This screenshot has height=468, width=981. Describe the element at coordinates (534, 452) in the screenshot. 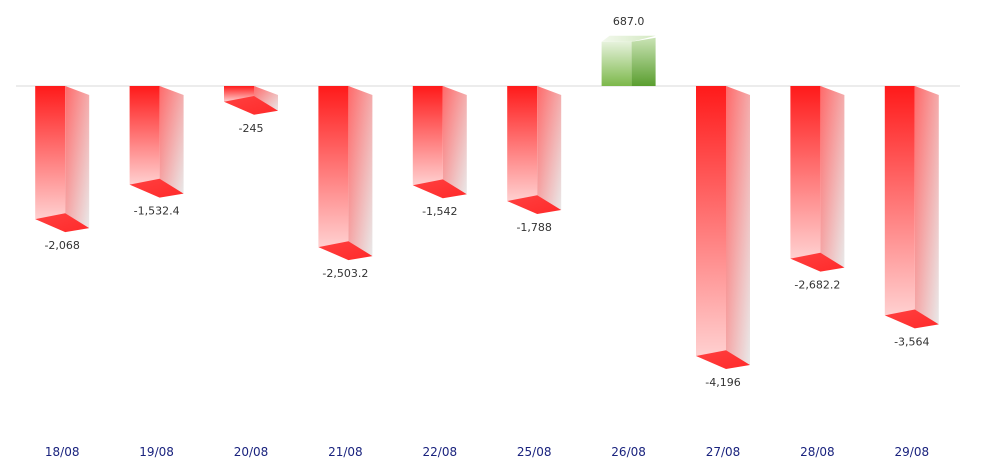

I see `x-tick-label: 25/08` at that location.